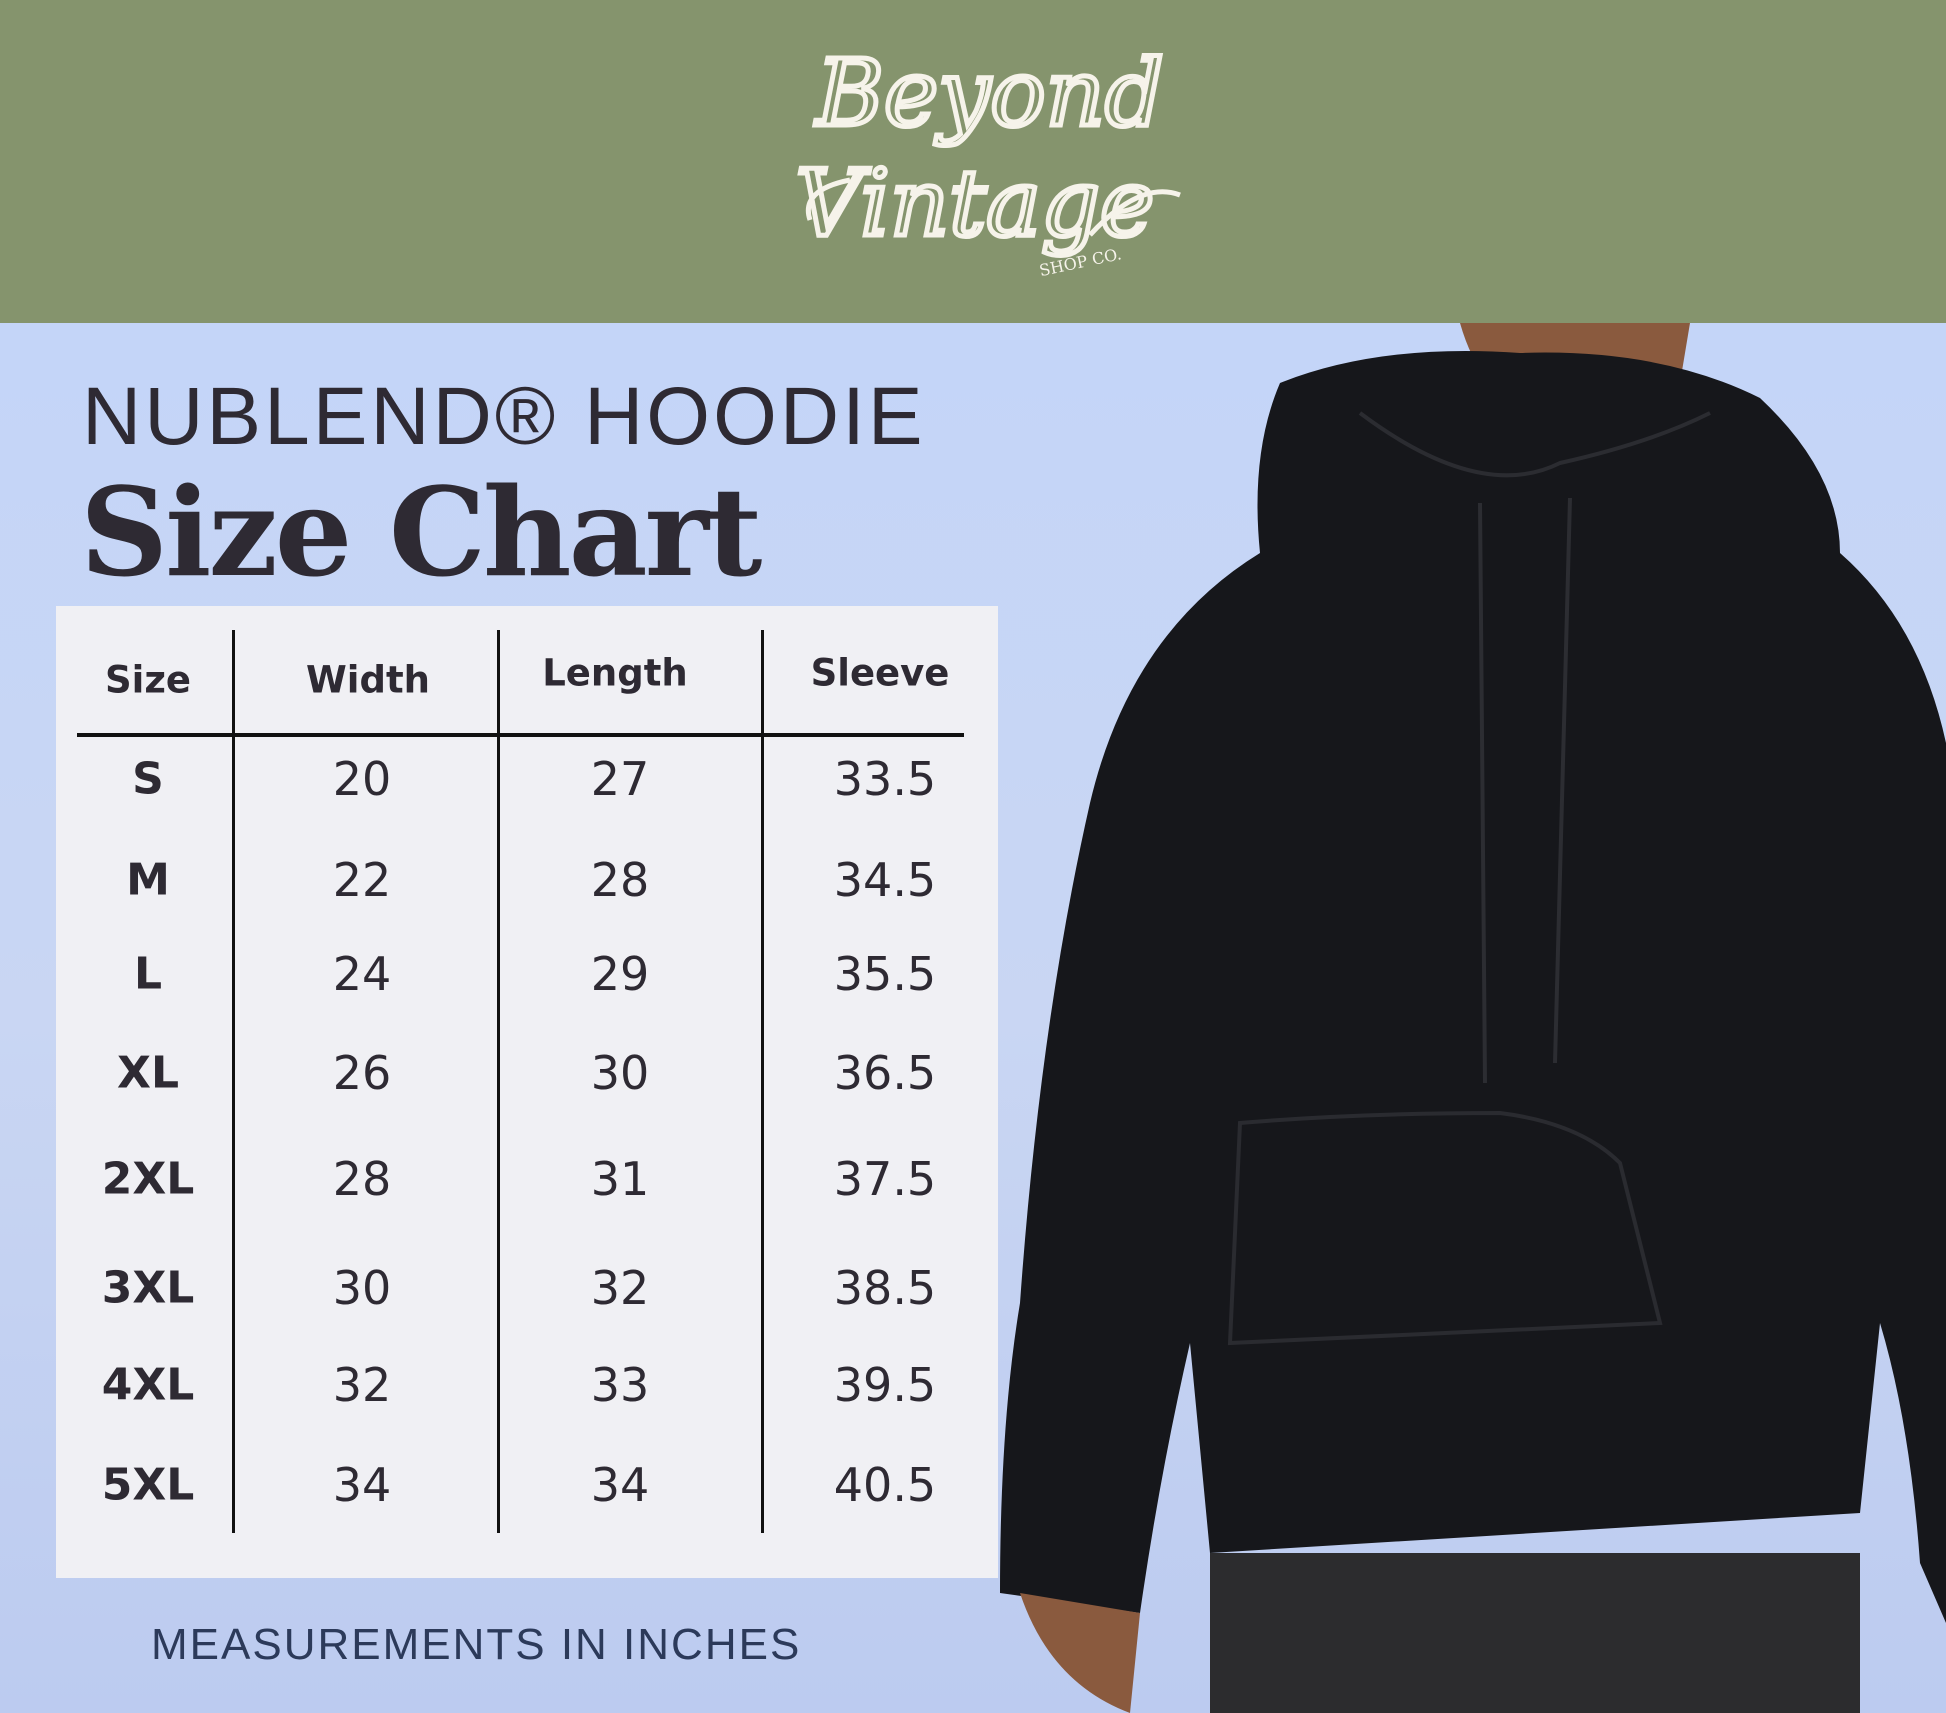 This screenshot has height=1713, width=1946. Describe the element at coordinates (1525, 790) in the screenshot. I see `drawstrings` at that location.